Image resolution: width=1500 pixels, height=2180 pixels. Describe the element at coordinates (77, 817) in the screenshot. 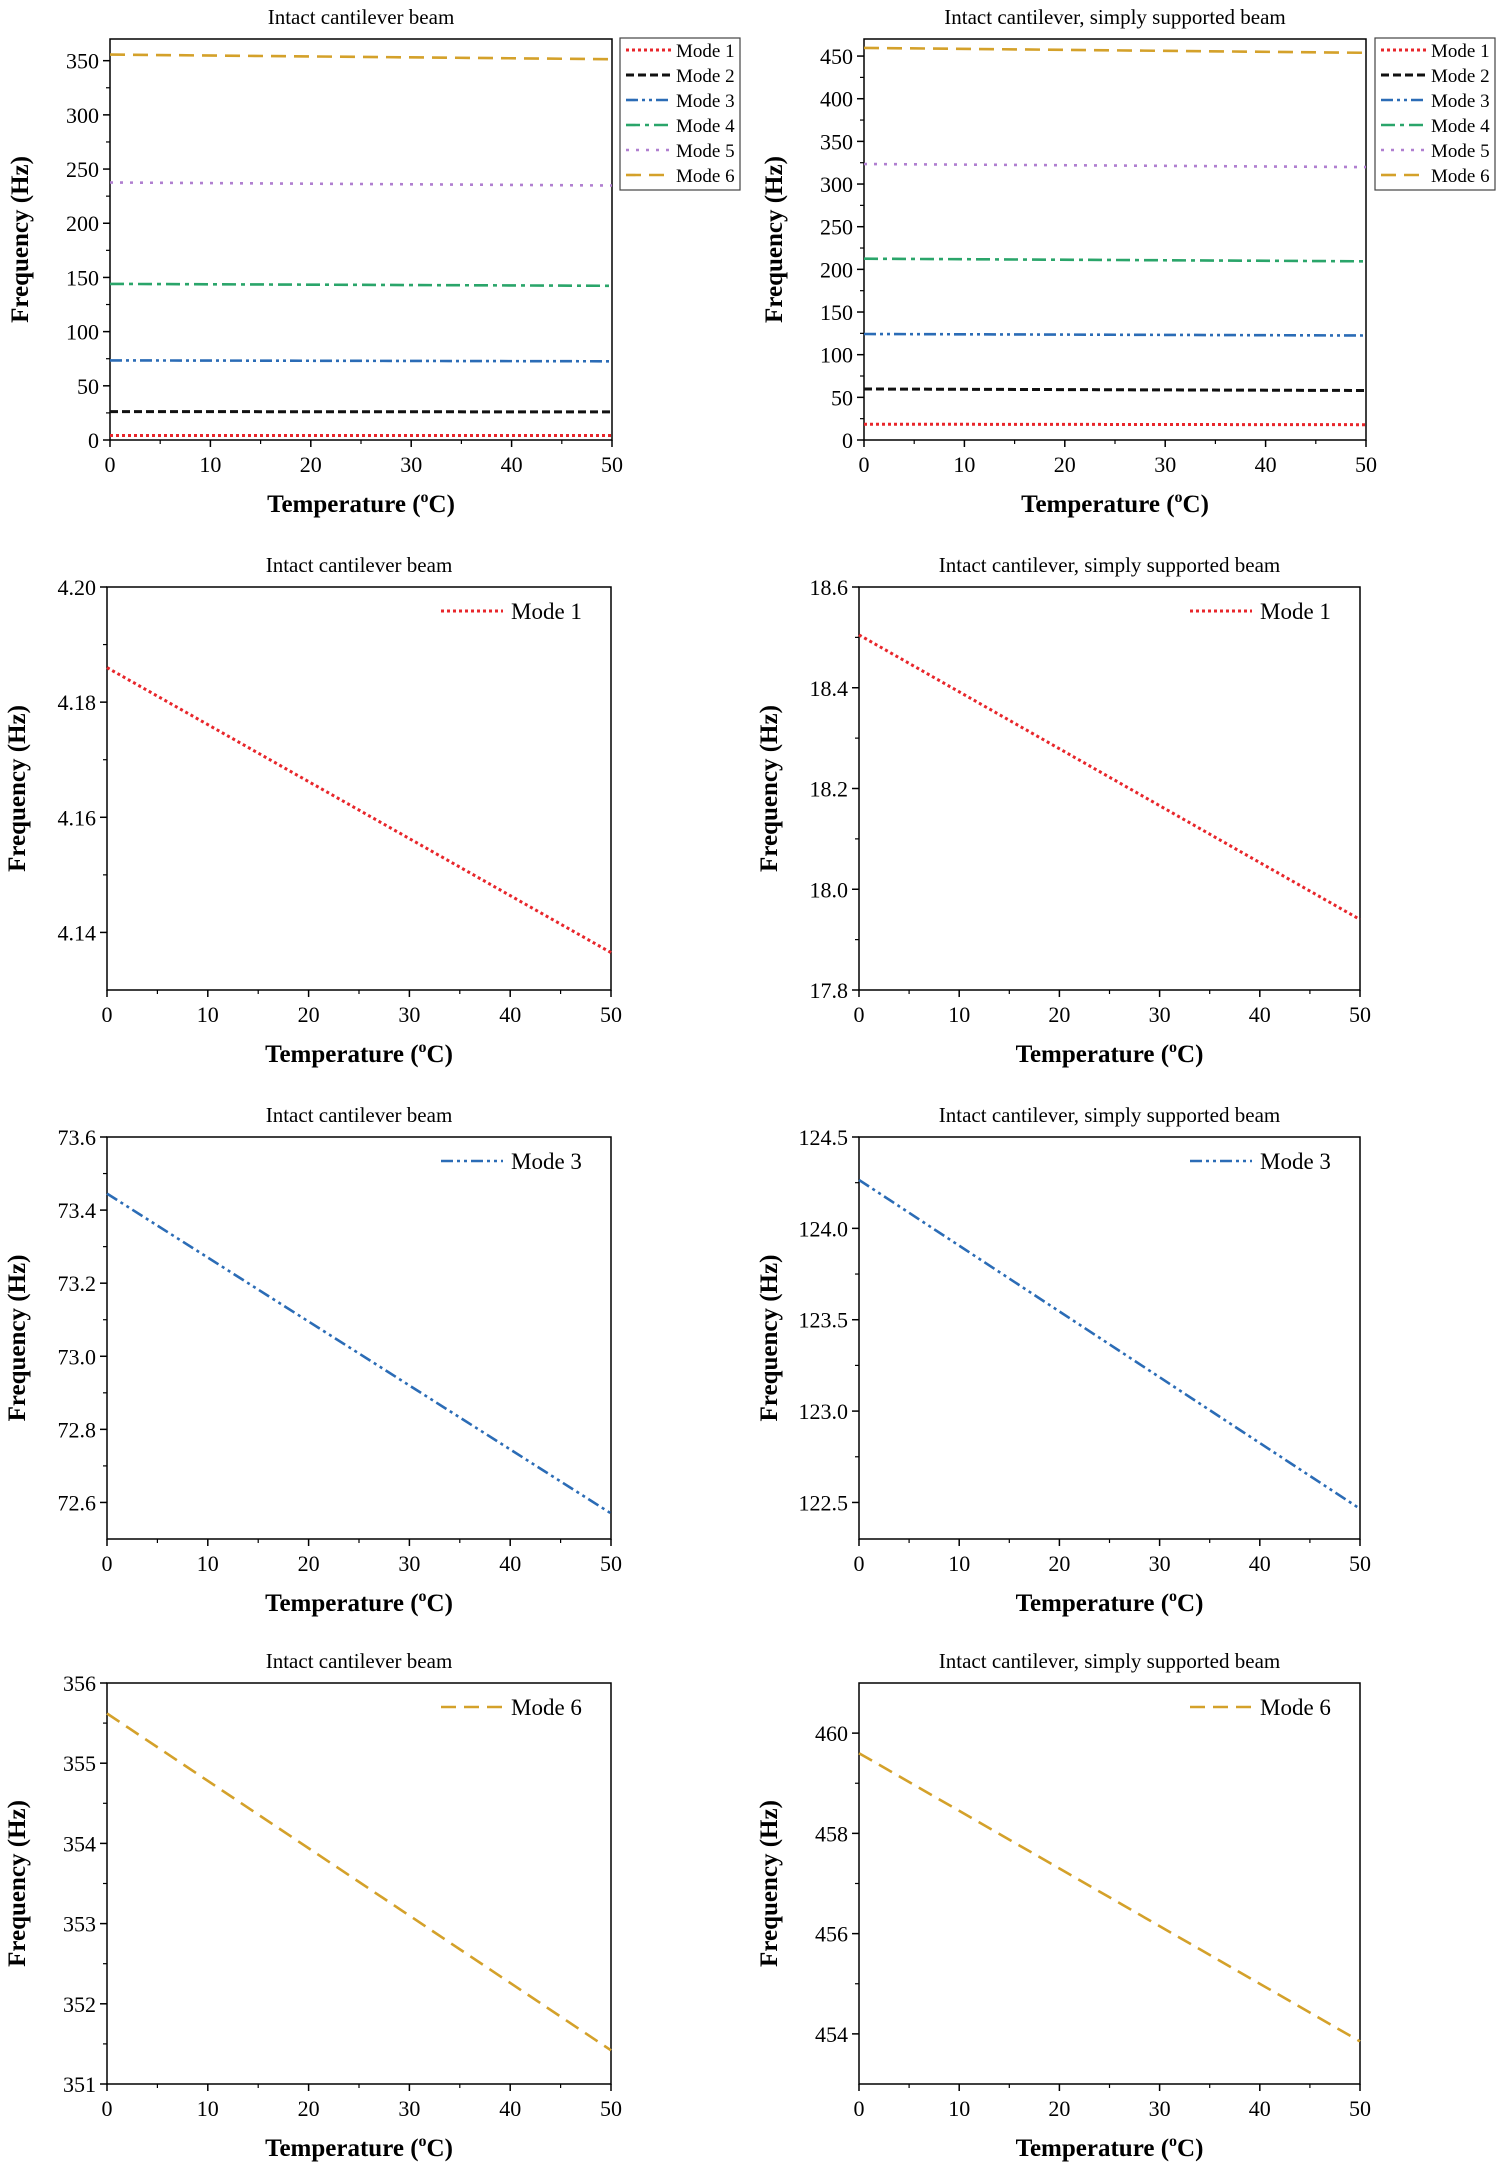

I see `y-tick-label: 4.16` at that location.